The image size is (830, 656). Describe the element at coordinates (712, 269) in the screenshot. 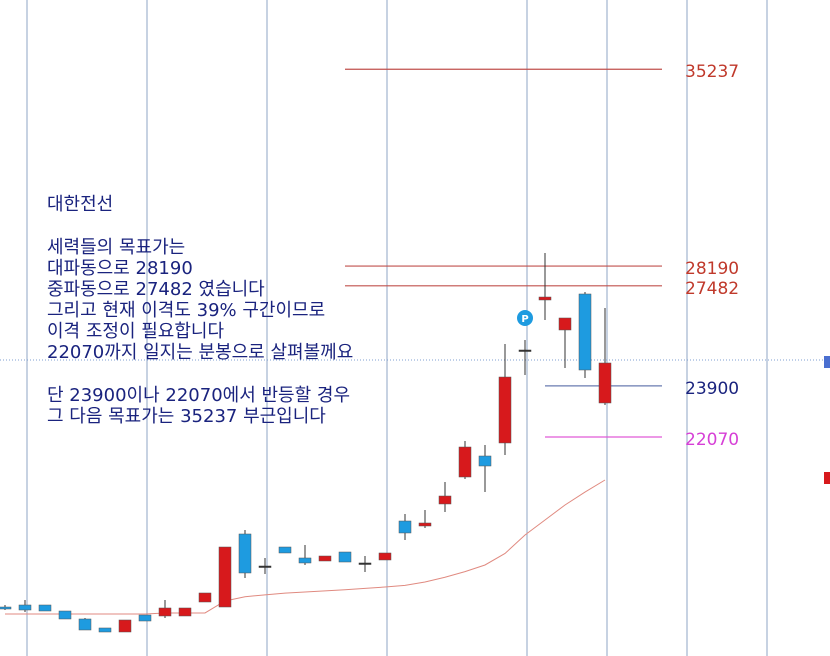

I see `level-label: 28190` at that location.